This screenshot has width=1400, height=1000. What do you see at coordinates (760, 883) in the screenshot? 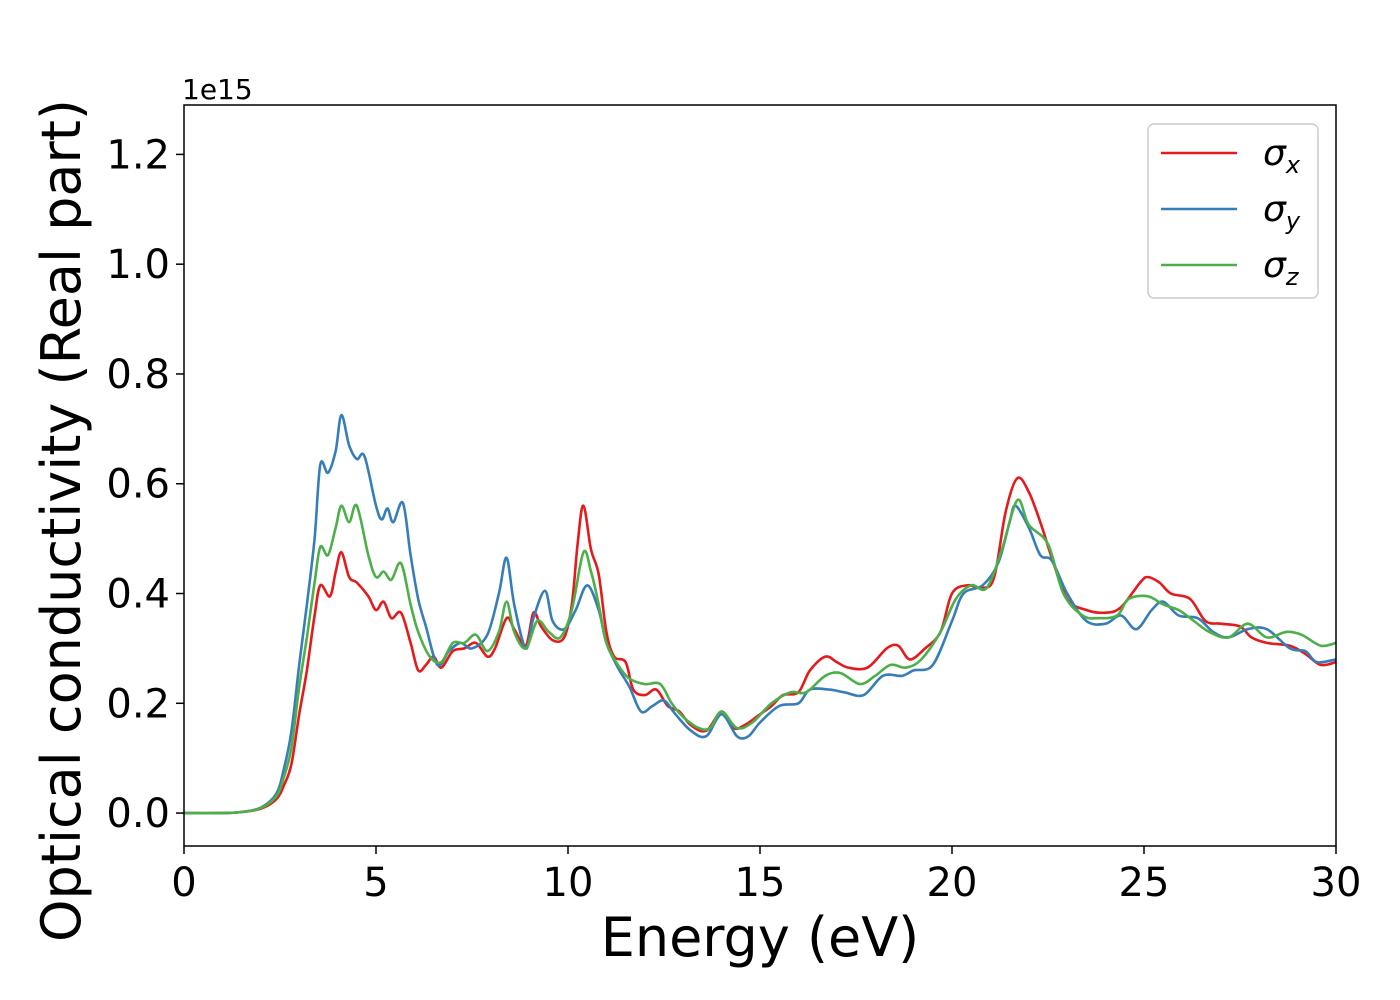
I see `x-tick-label: 15` at bounding box center [760, 883].